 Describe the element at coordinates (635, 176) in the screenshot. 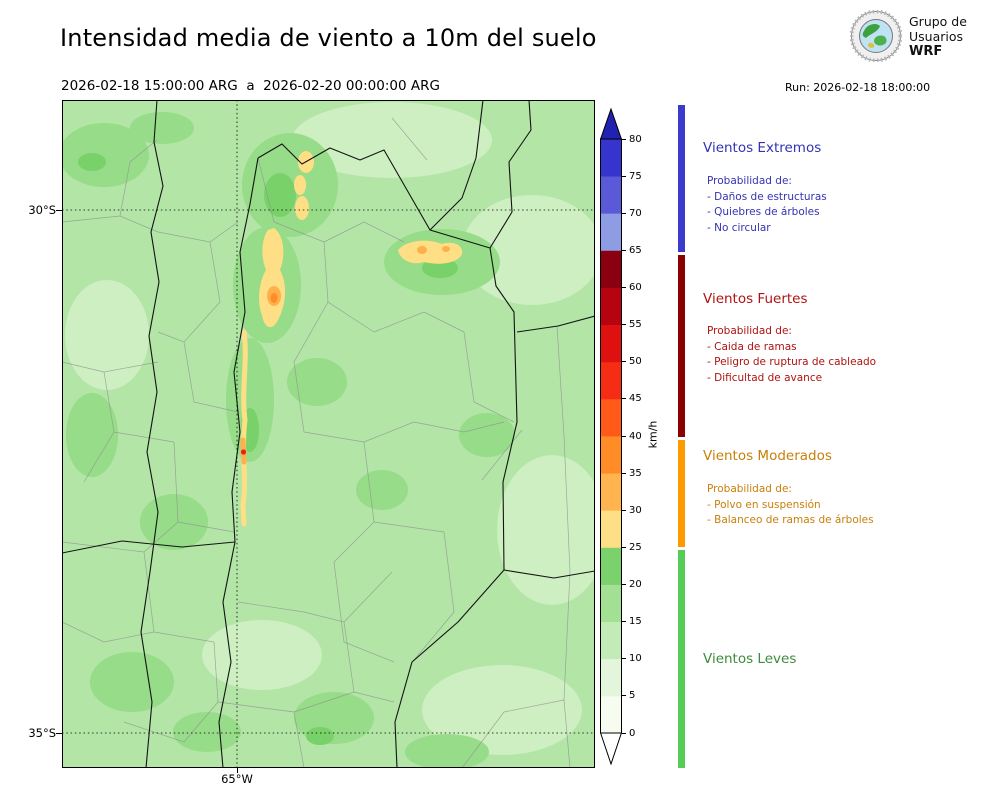

I see `colorbar-tick-label: 75` at that location.